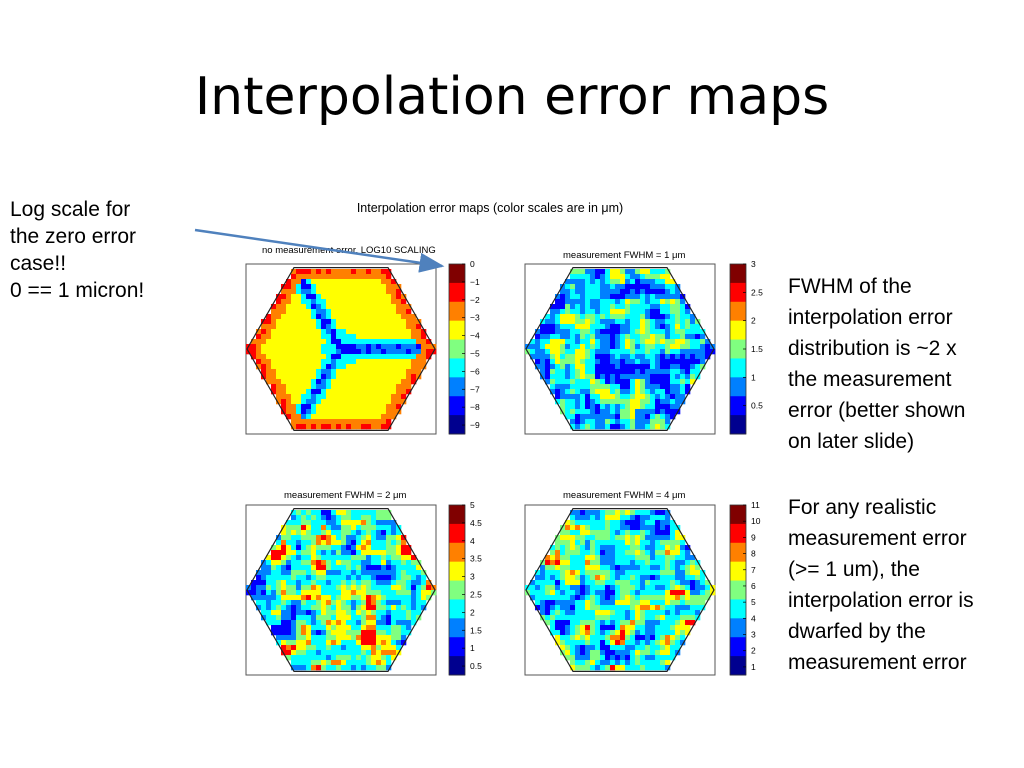 This screenshot has width=1024, height=768. What do you see at coordinates (457, 515) in the screenshot?
I see `colorbar-segment` at bounding box center [457, 515].